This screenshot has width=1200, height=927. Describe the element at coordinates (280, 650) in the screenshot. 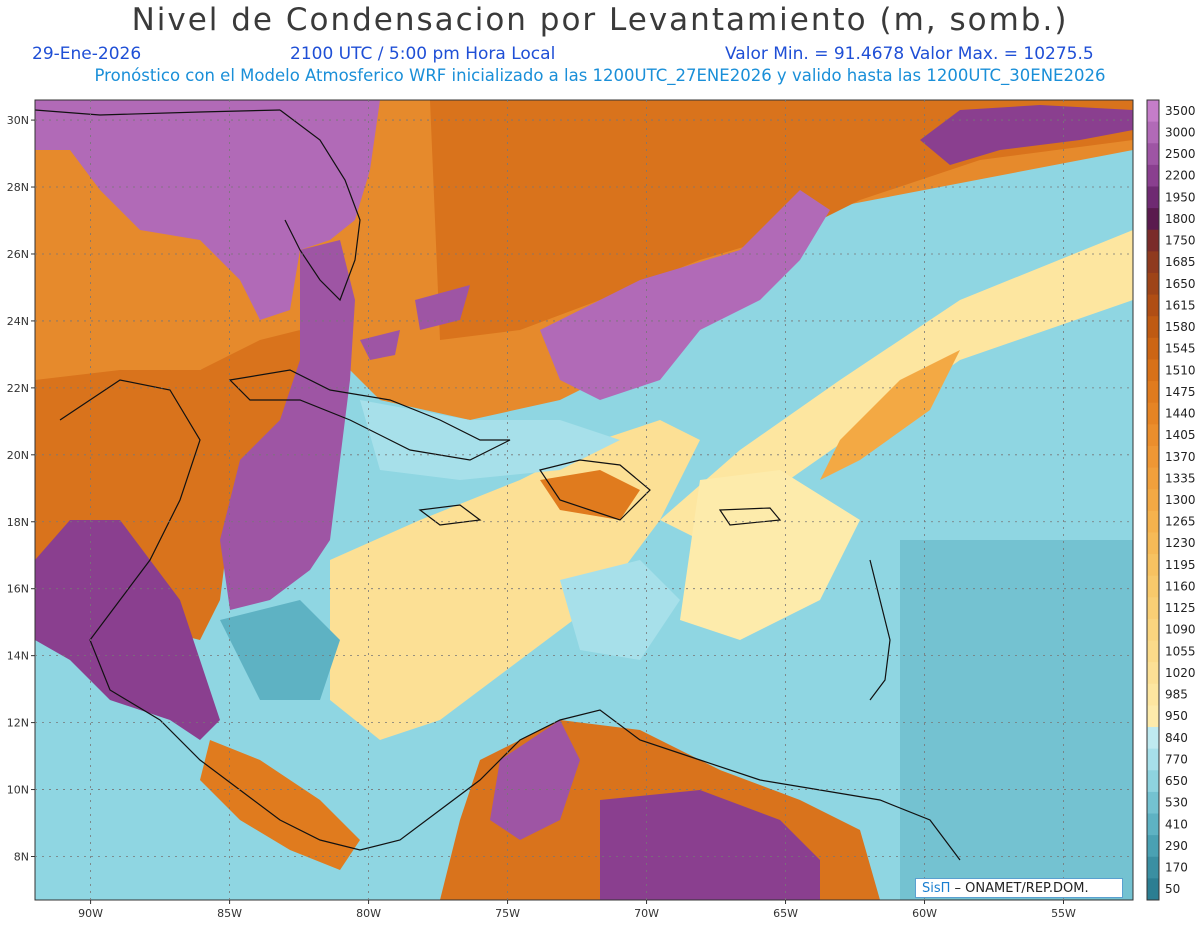

I see `field-teal-honduras` at that location.